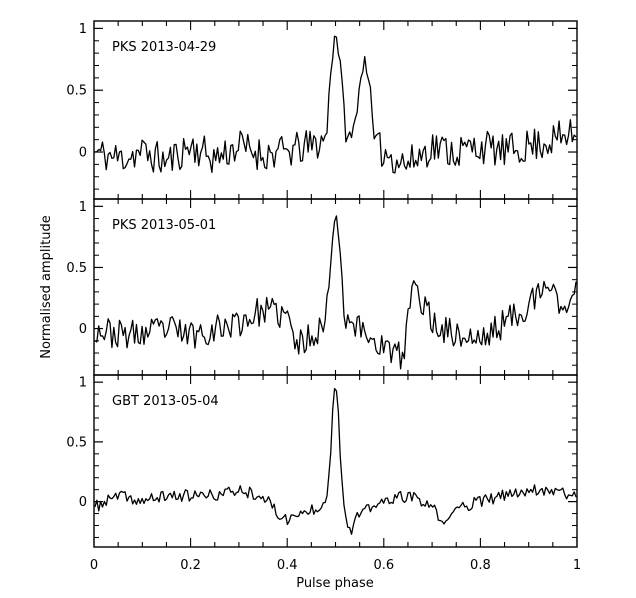  What do you see at coordinates (164, 47) in the screenshot?
I see `panel-label: PKS 2013-04-29` at bounding box center [164, 47].